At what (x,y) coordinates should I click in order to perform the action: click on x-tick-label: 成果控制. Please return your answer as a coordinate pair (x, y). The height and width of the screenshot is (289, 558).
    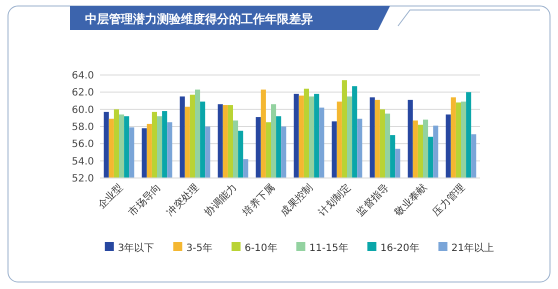
    Looking at the image, I should click on (297, 200).